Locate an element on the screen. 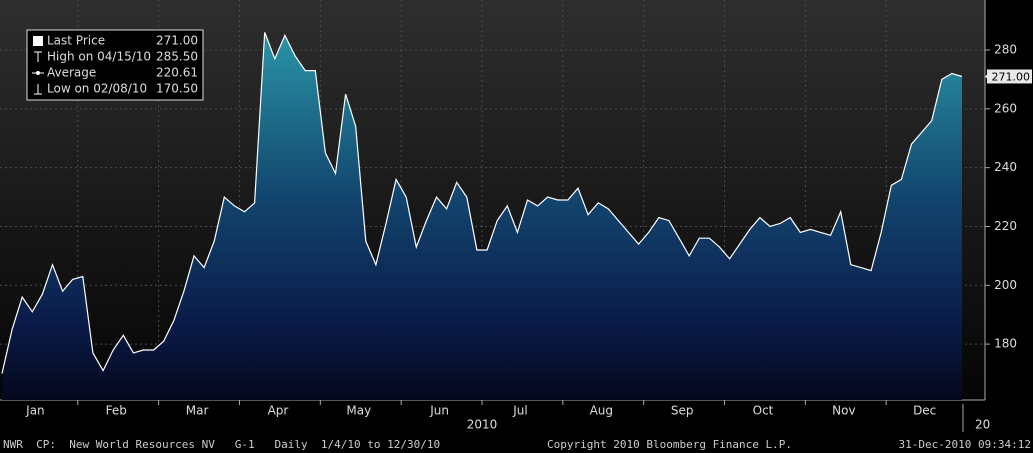  y-tick-label: 200 is located at coordinates (1005, 285).